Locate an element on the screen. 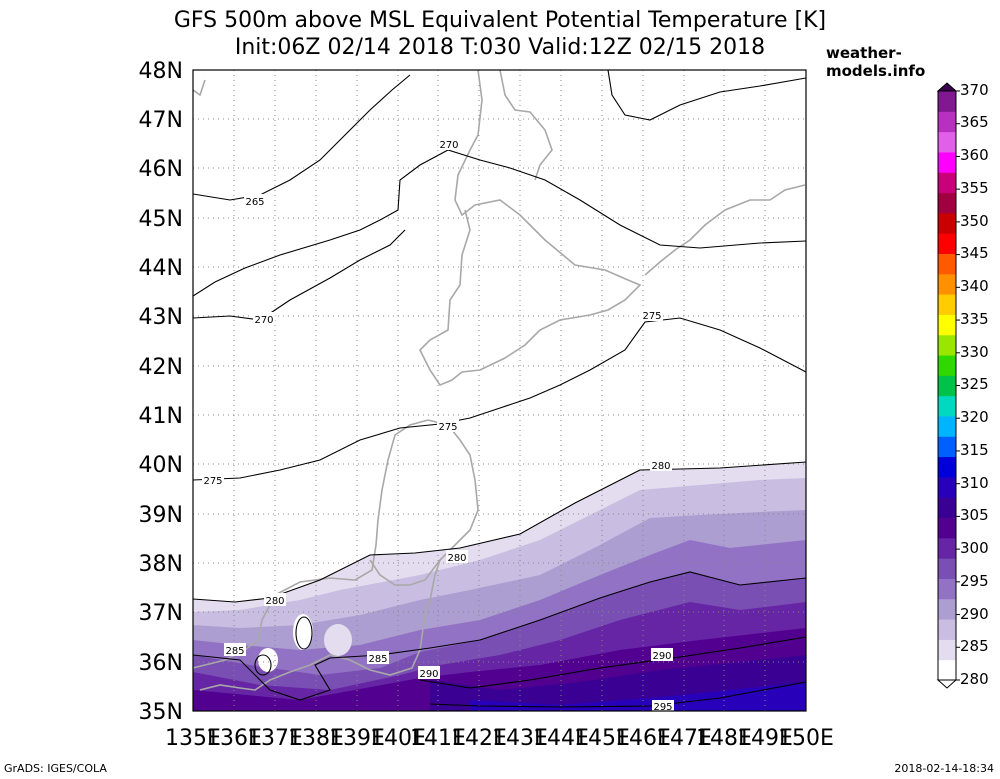 The width and height of the screenshot is (1000, 779). colorbar-label: 360 is located at coordinates (974, 155).